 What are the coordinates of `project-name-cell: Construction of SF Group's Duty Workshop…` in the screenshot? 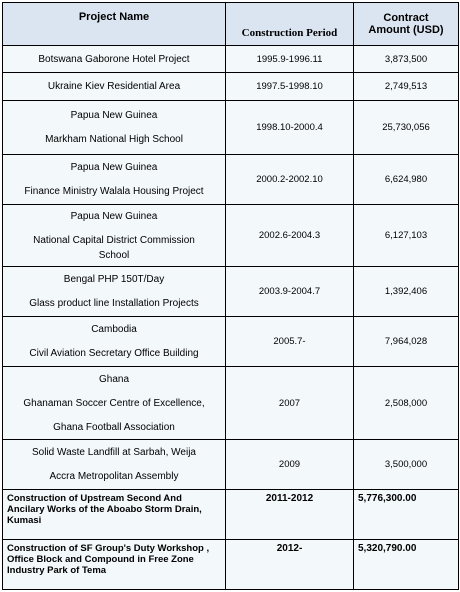 It's located at (114, 564).